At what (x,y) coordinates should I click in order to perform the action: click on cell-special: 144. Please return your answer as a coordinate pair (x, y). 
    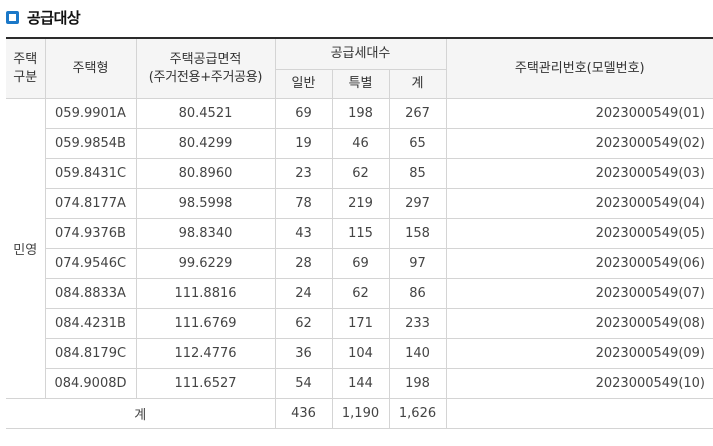
    Looking at the image, I should click on (360, 383).